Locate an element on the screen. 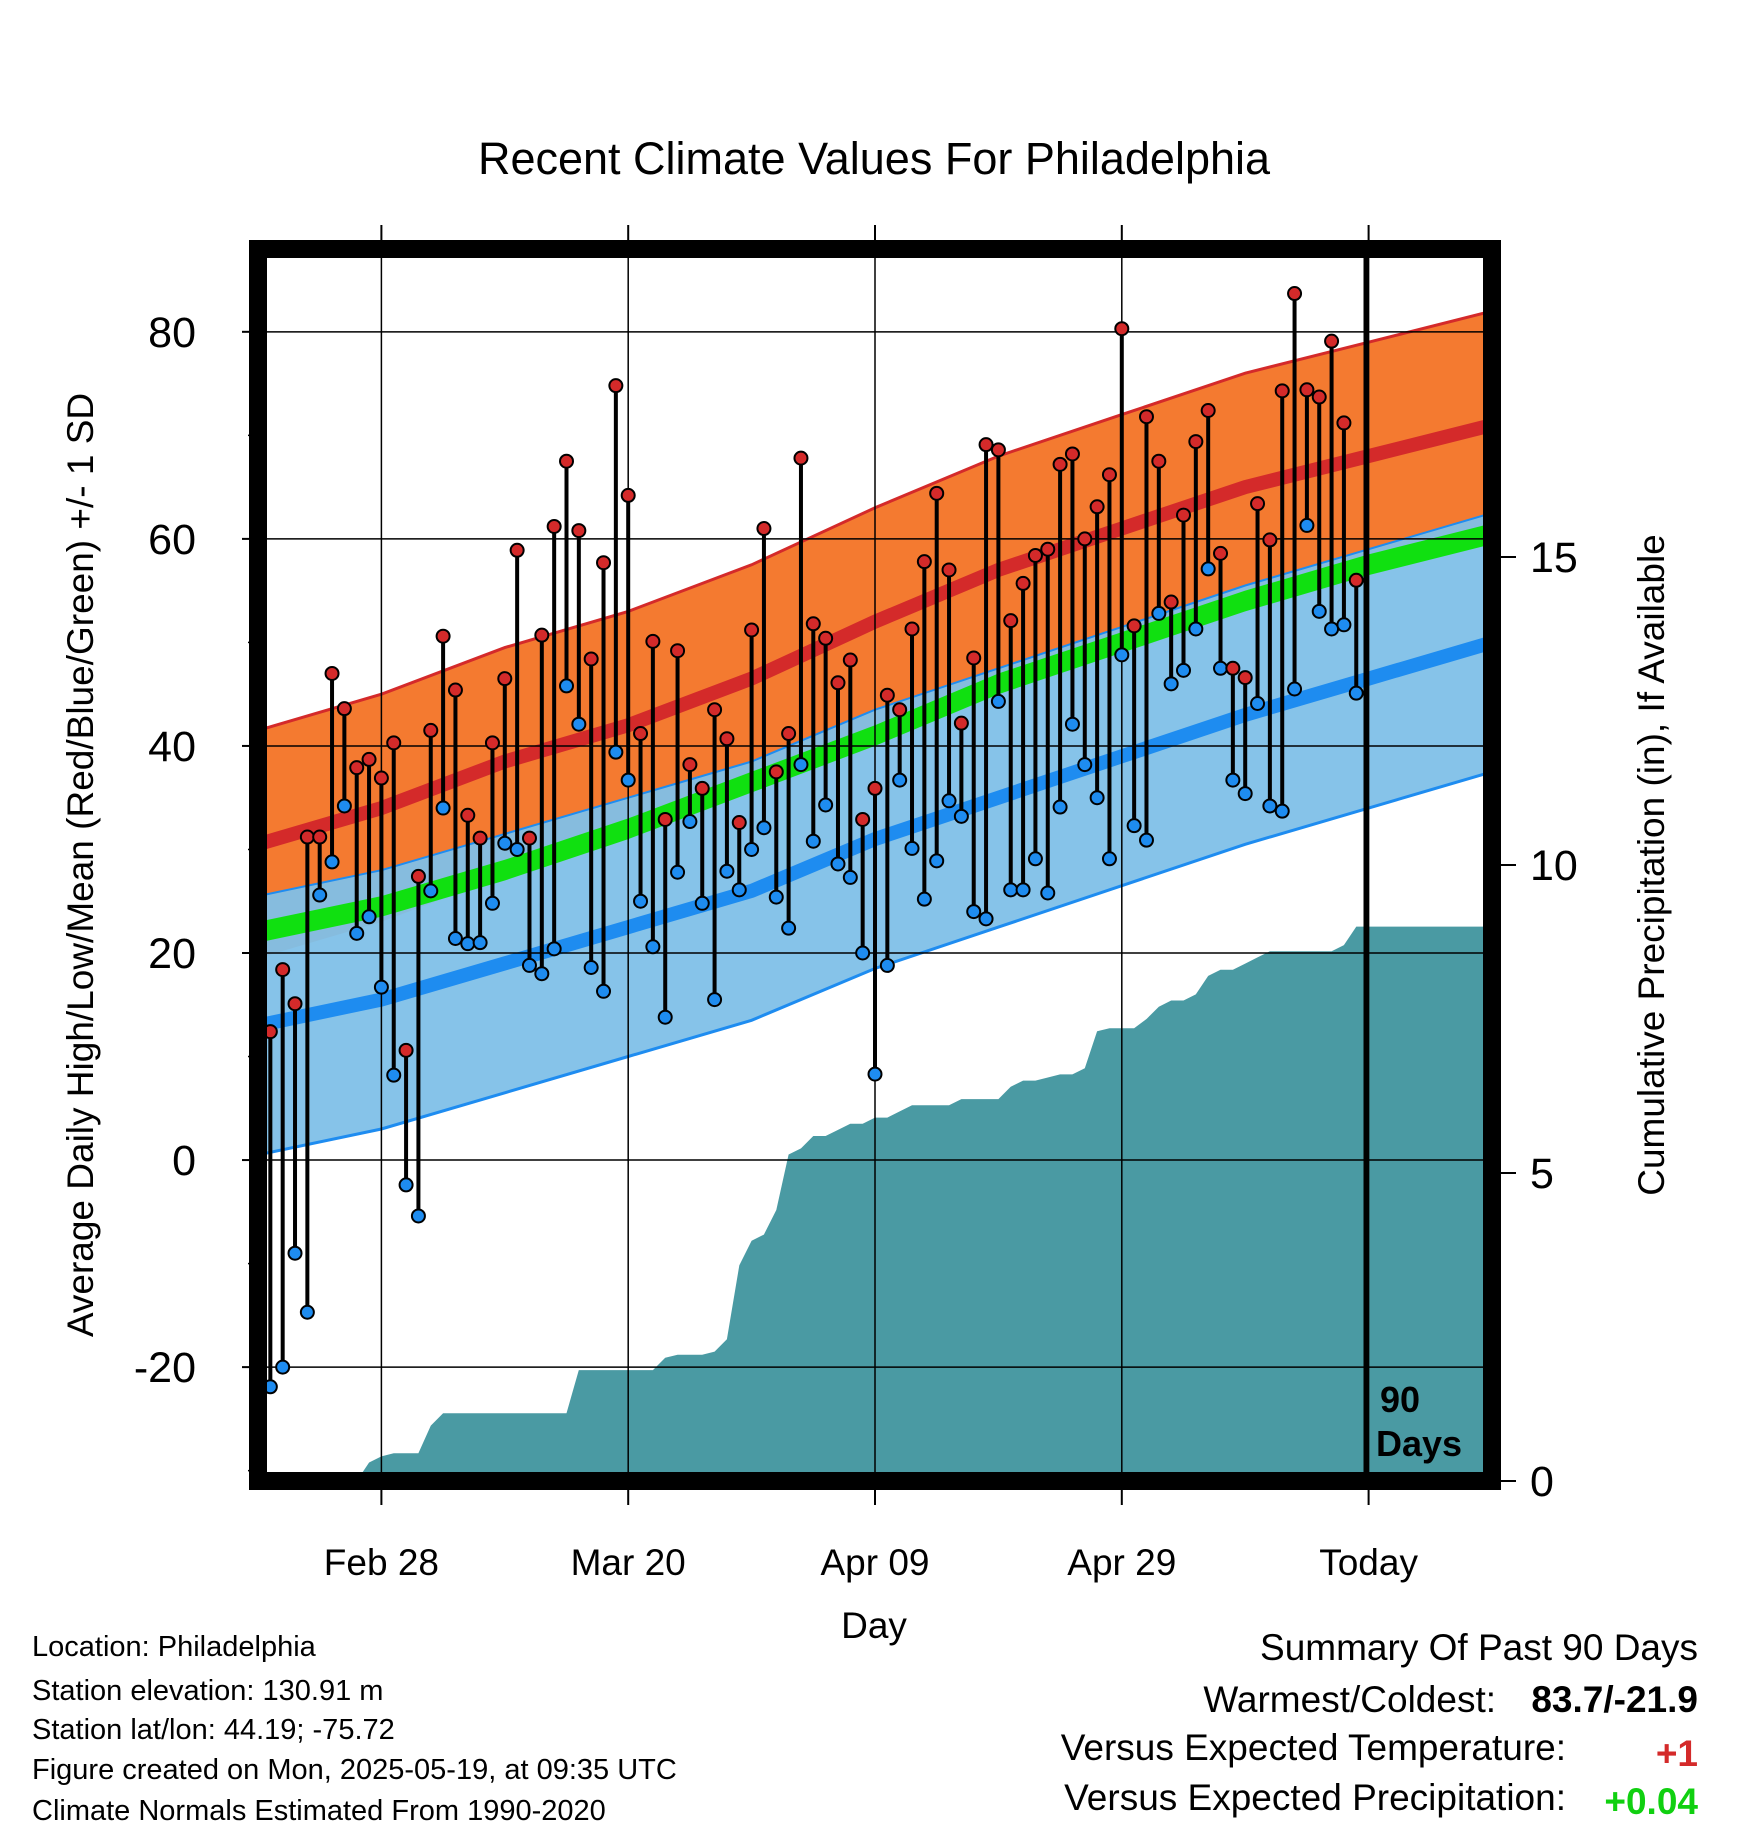 Image resolution: width=1748 pixels, height=1828 pixels. y-right-tick-label-15: 15 is located at coordinates (1554, 558).